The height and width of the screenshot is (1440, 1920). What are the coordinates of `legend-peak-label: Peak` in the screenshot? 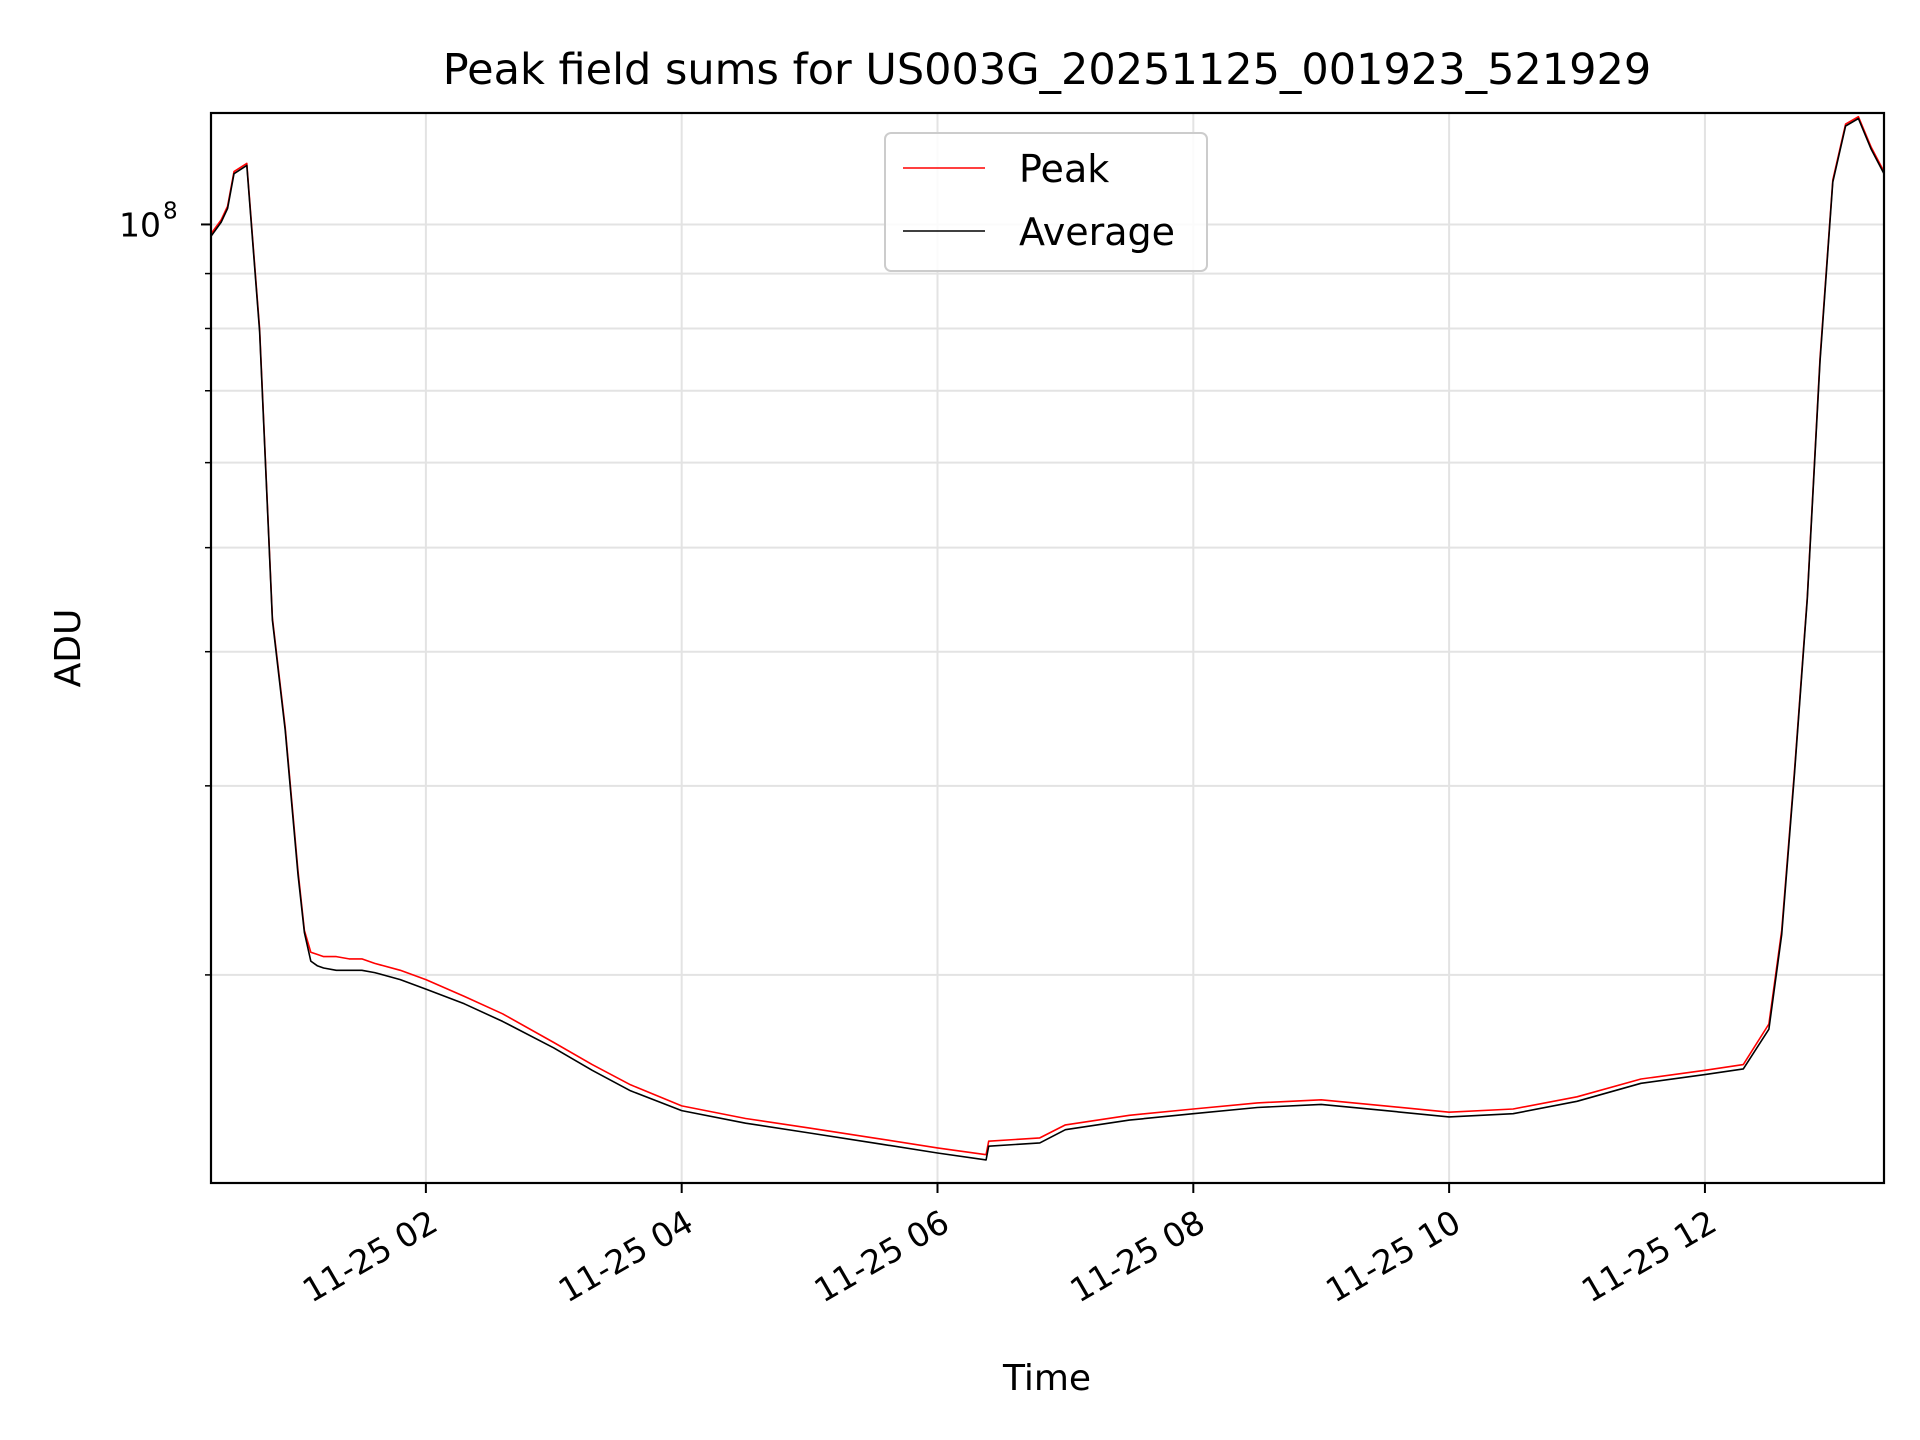 It's located at (1064, 169).